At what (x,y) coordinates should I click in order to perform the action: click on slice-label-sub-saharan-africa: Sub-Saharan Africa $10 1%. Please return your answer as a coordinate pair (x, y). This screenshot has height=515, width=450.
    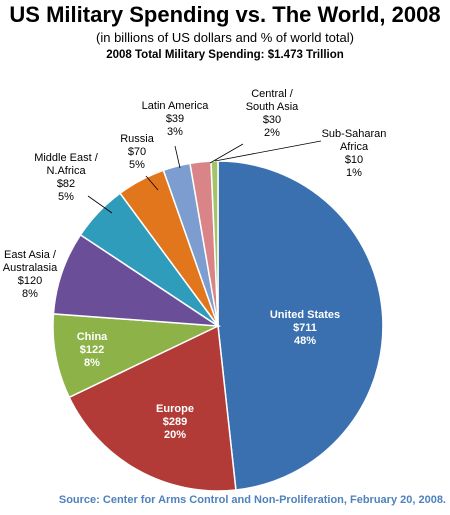
    Looking at the image, I should click on (354, 153).